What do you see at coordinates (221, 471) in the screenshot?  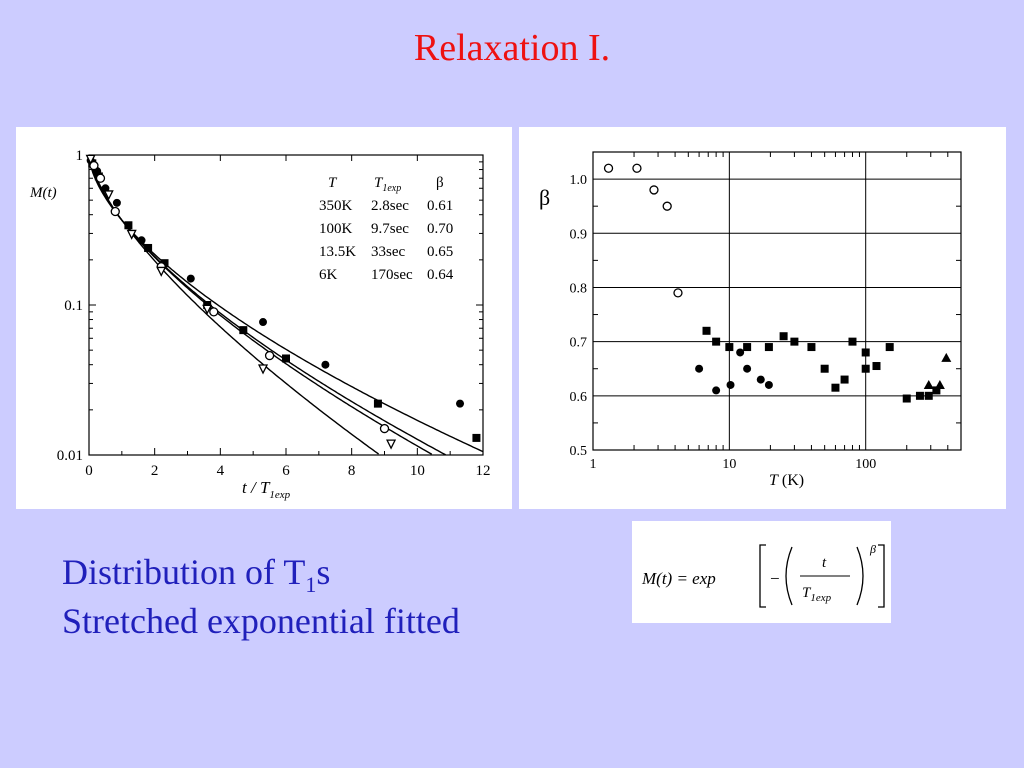 I see `x-tick-label: 4` at bounding box center [221, 471].